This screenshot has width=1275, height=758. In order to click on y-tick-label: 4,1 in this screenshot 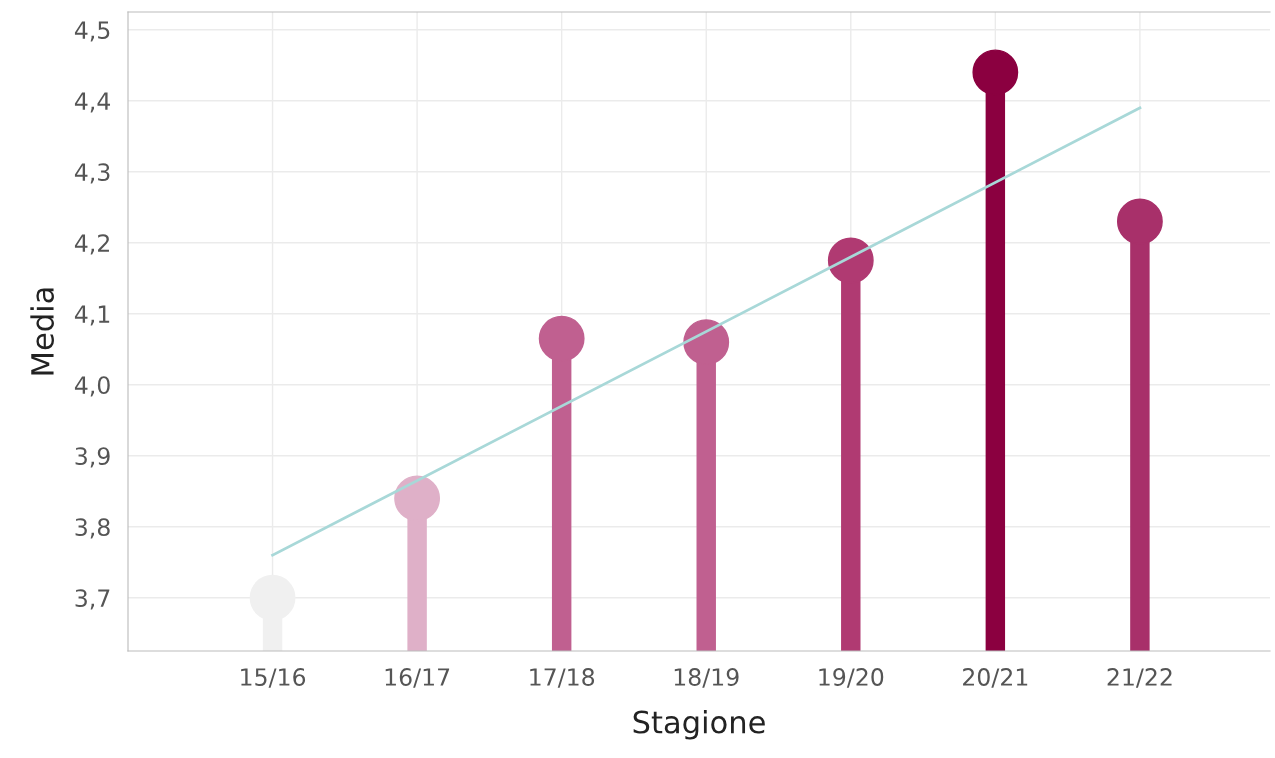, I will do `click(92, 315)`.